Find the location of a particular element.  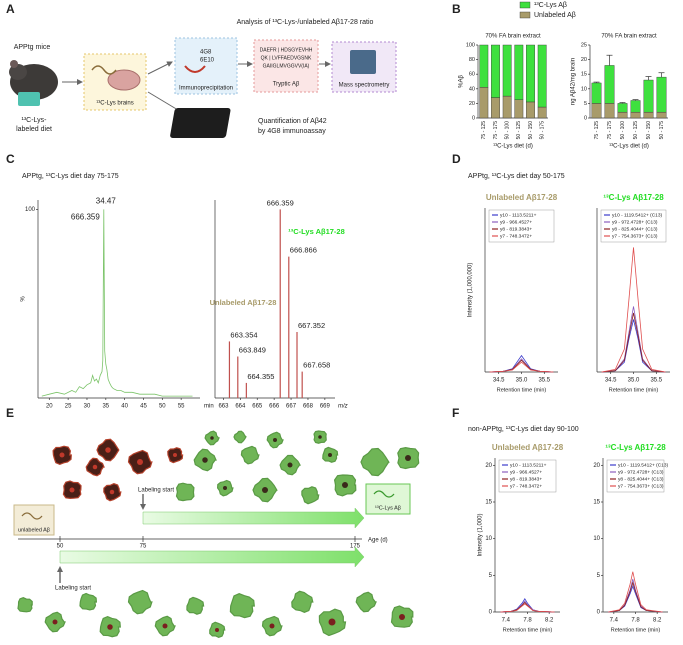

ms-label: Mass spectrometry is located at coordinates (364, 86).